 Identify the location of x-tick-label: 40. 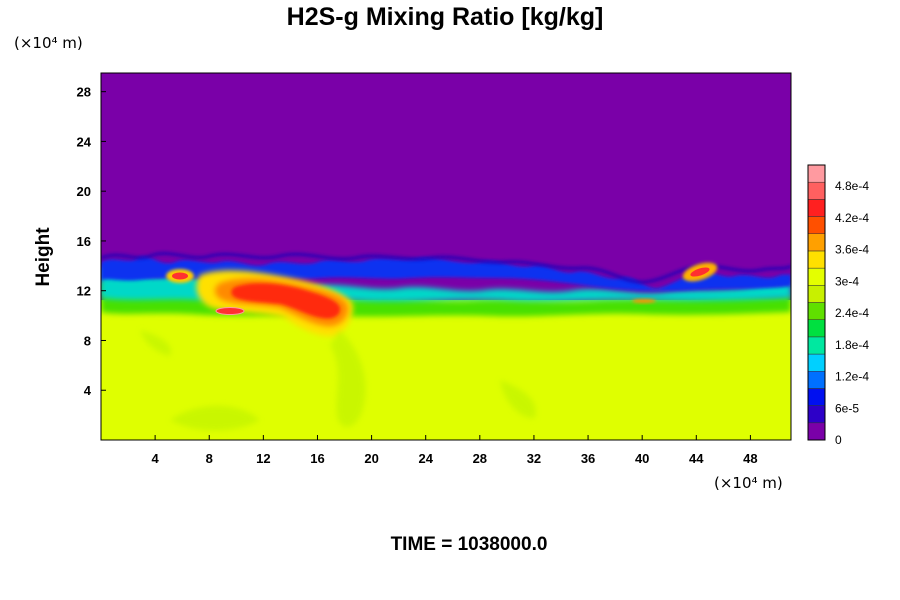
(642, 458).